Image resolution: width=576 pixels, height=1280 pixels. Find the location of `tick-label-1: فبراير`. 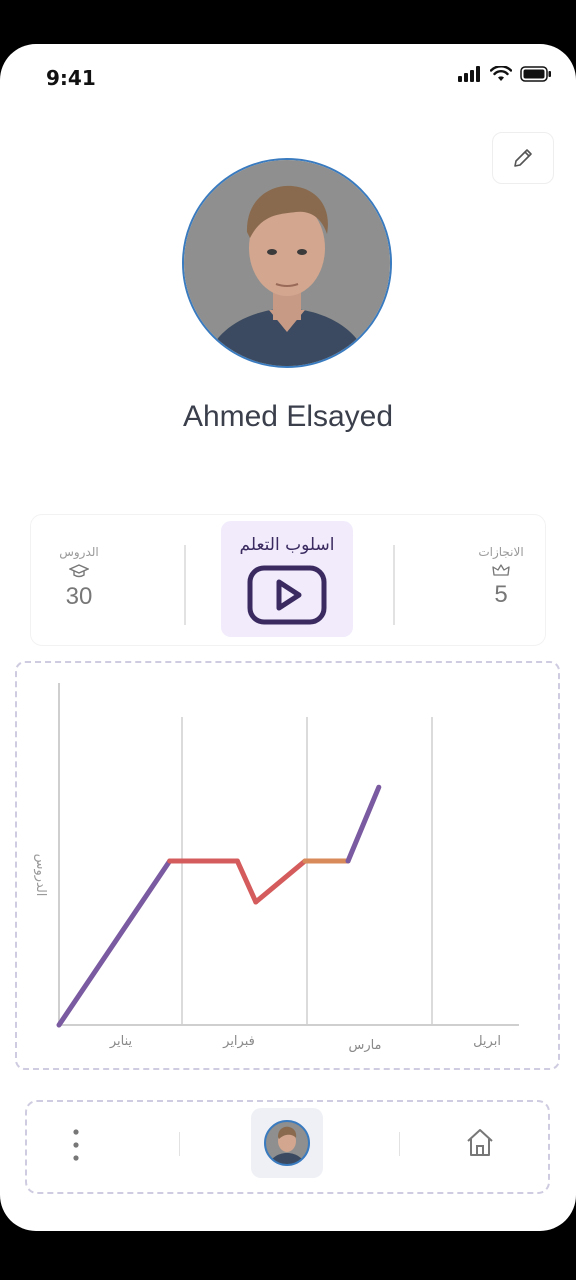

tick-label-1: فبراير is located at coordinates (238, 1041).